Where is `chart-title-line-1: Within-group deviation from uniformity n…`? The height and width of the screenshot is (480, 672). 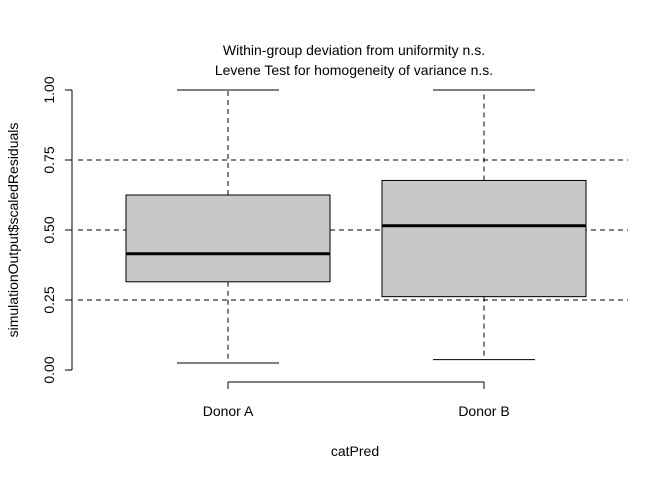 chart-title-line-1: Within-group deviation from uniformity n… is located at coordinates (354, 50).